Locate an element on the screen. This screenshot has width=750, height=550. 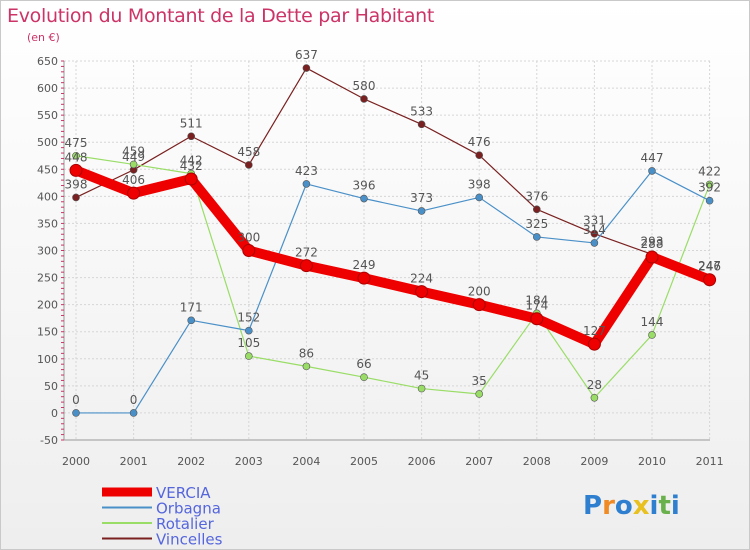
y-tick-label: 650 is located at coordinates (47, 61).